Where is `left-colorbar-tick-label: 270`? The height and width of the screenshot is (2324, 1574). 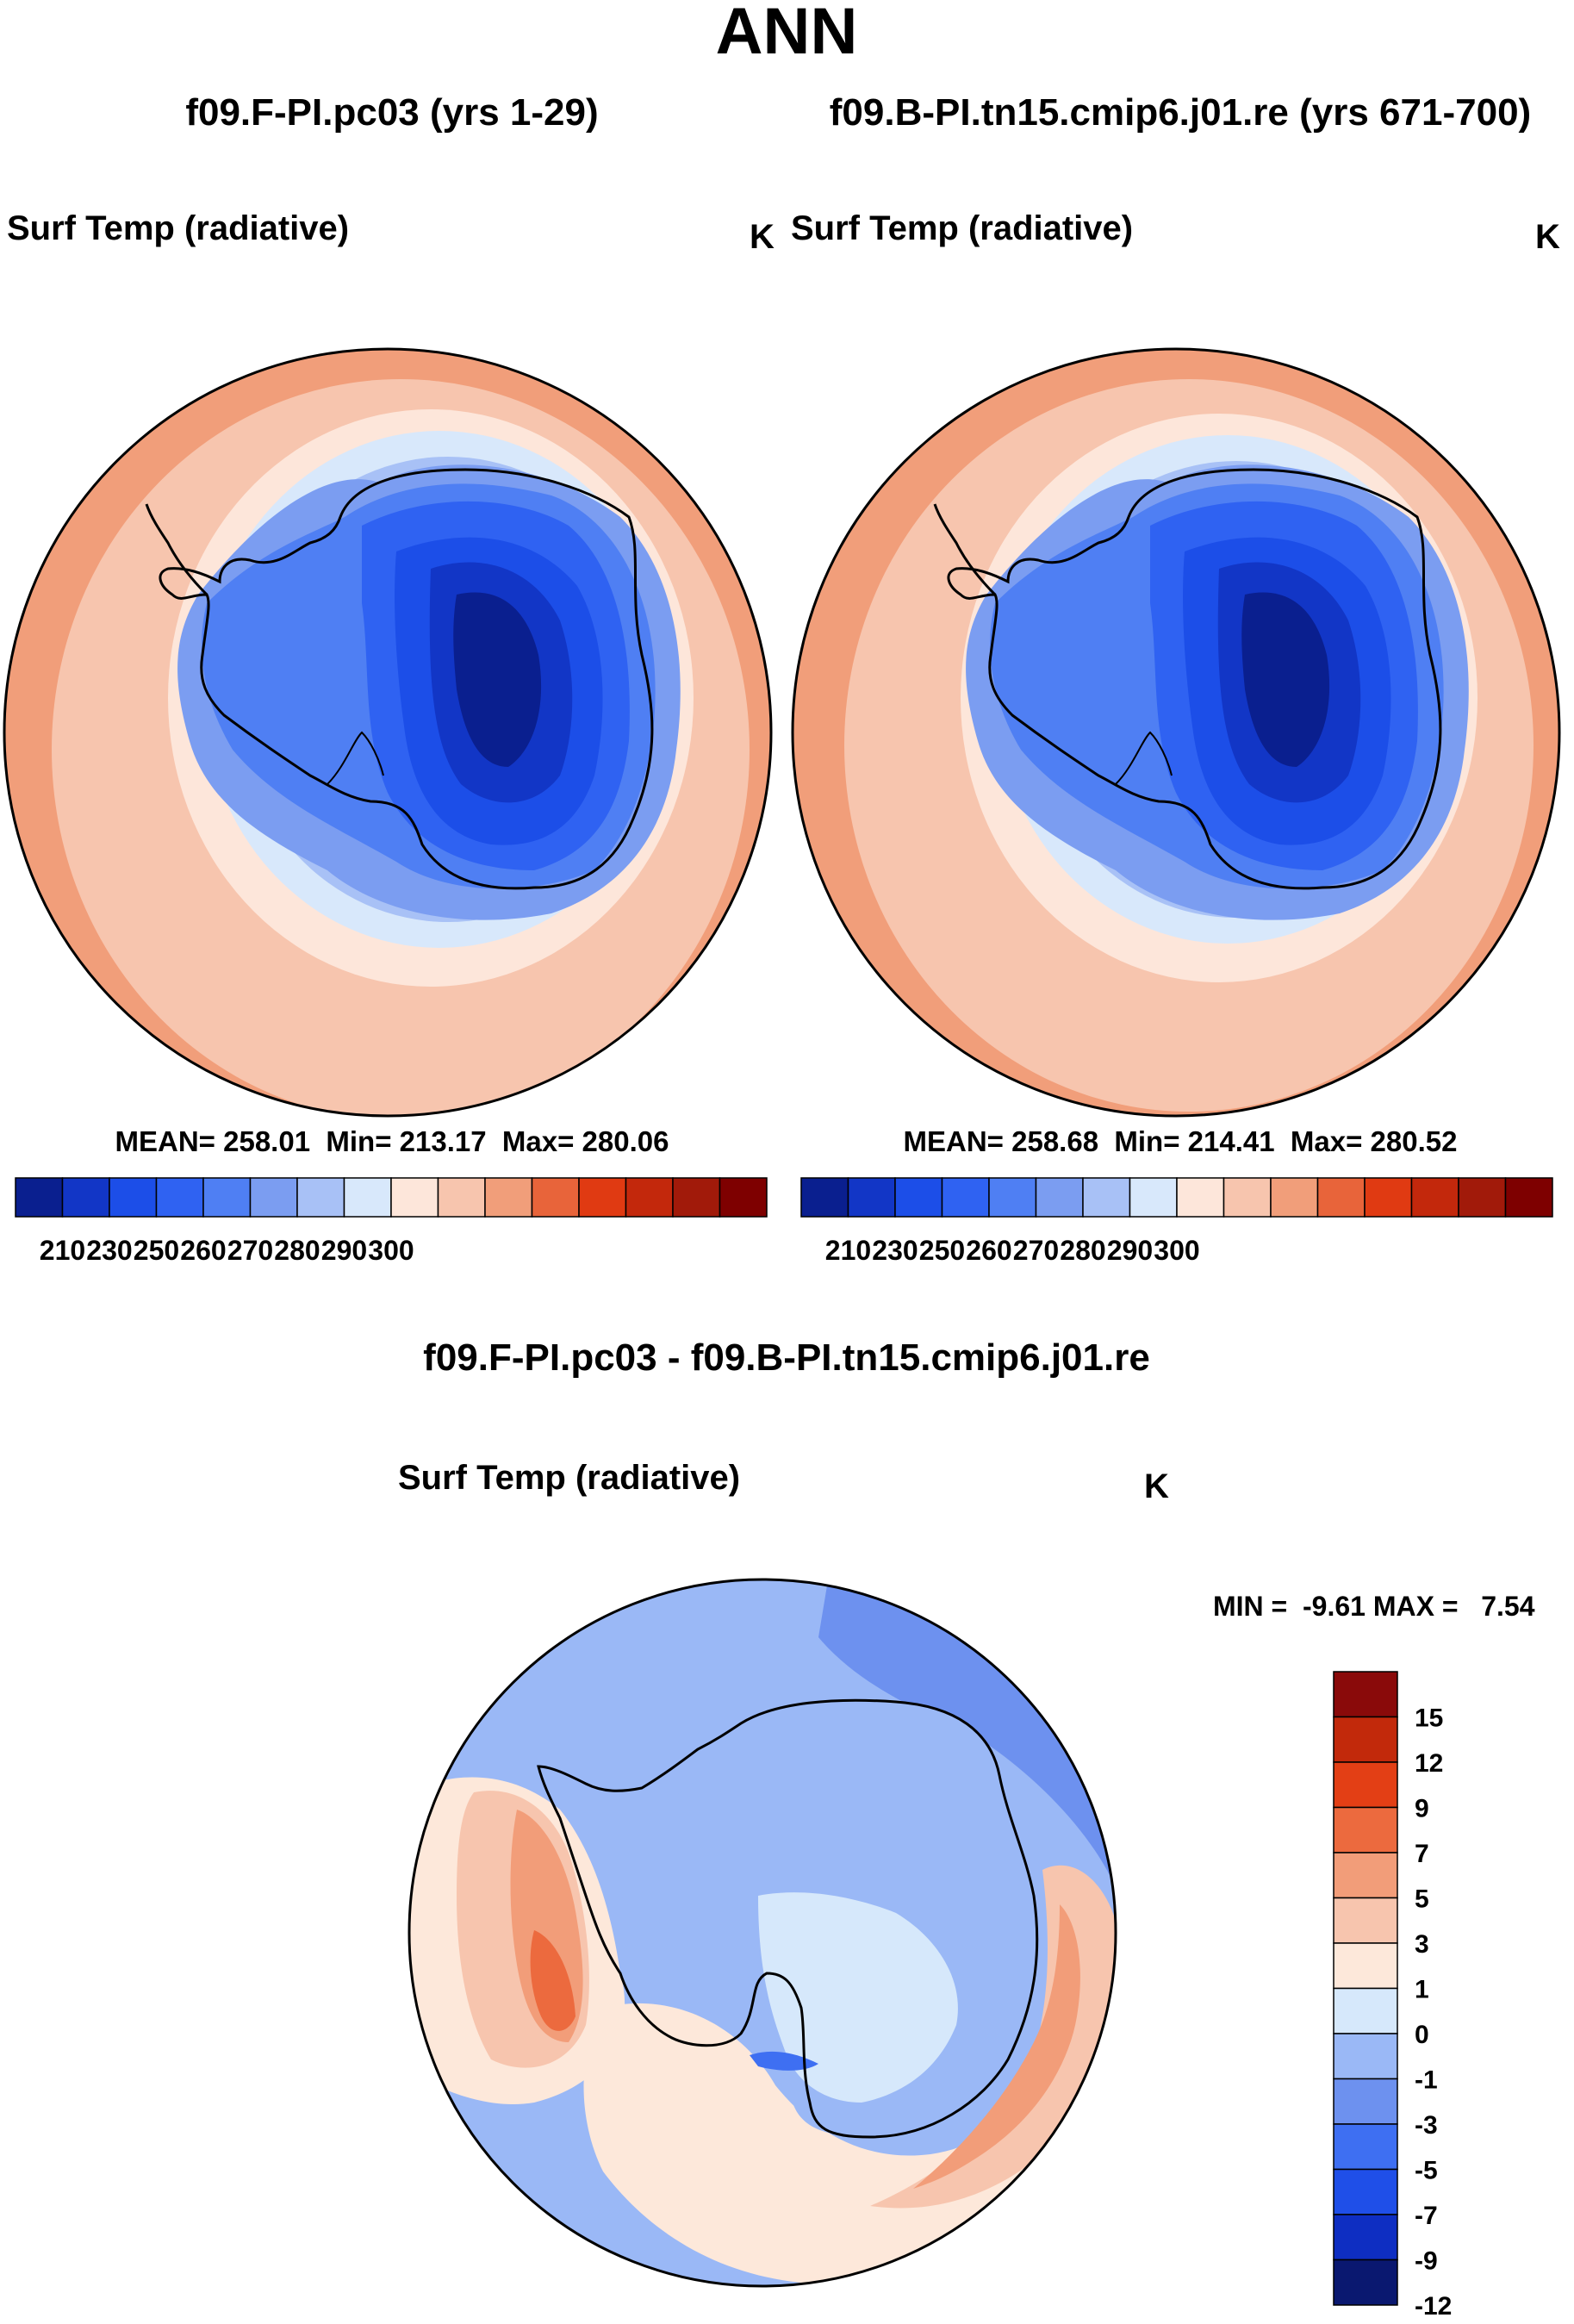 left-colorbar-tick-label: 270 is located at coordinates (250, 1250).